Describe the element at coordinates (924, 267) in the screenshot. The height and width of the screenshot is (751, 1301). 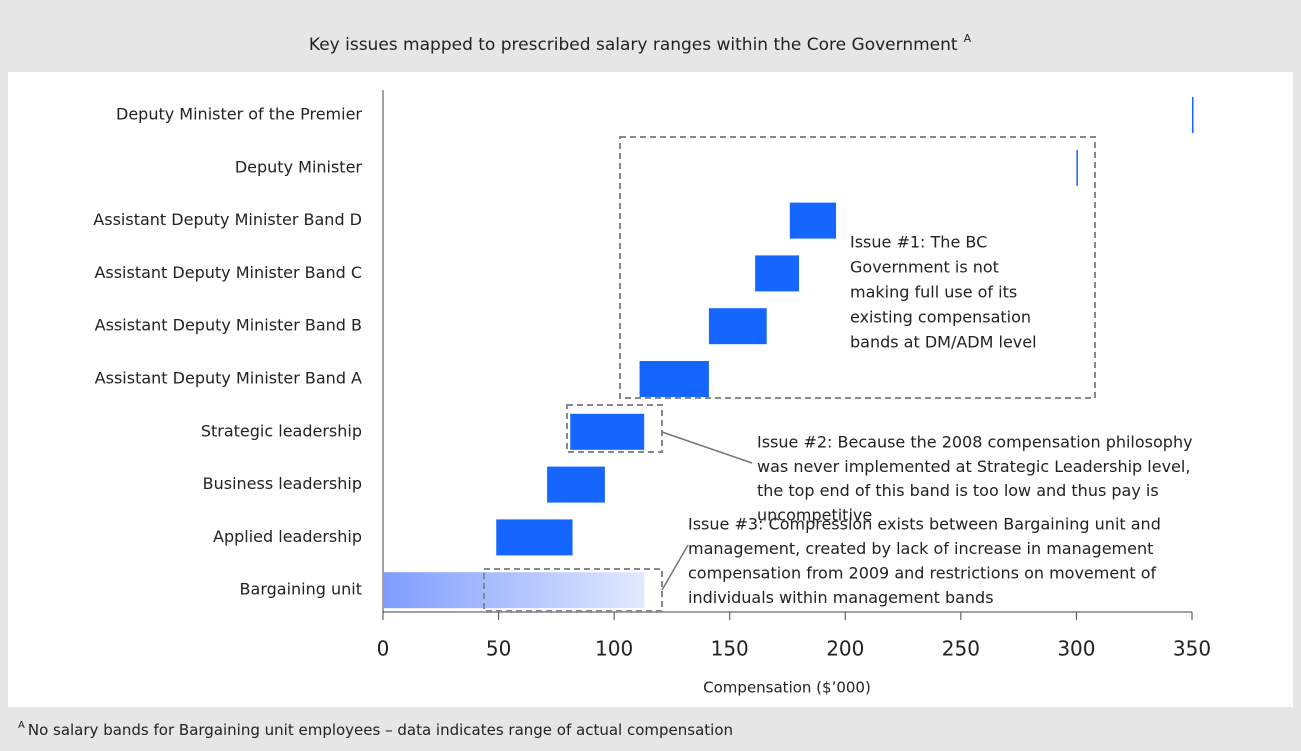
I see `annotation: Government is not` at that location.